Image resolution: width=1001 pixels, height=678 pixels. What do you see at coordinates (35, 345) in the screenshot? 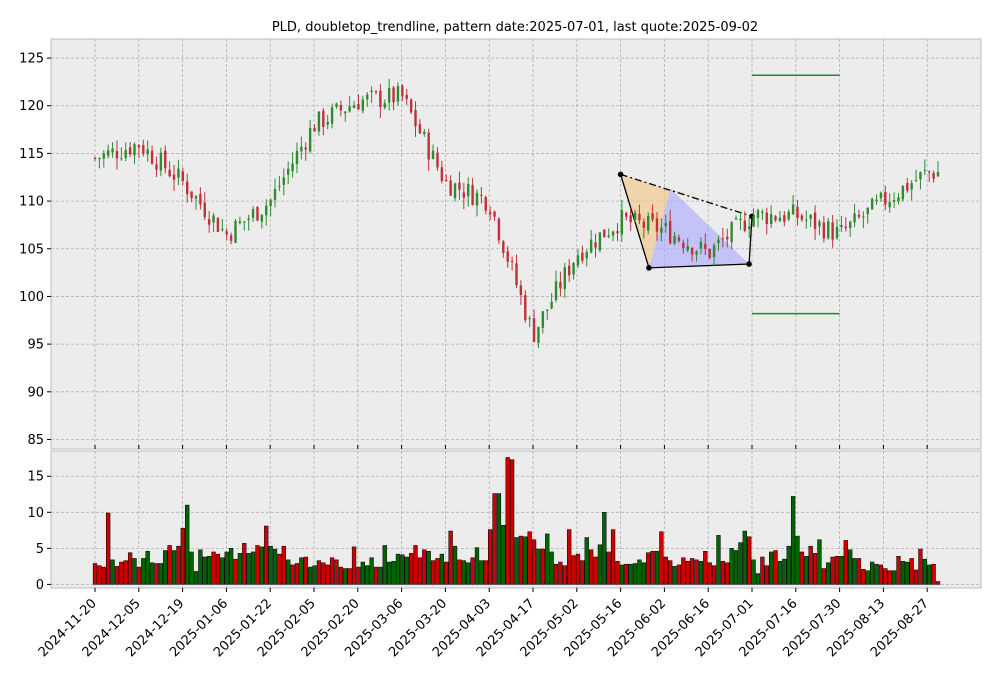
I see `price-tick-label: 95` at bounding box center [35, 345].